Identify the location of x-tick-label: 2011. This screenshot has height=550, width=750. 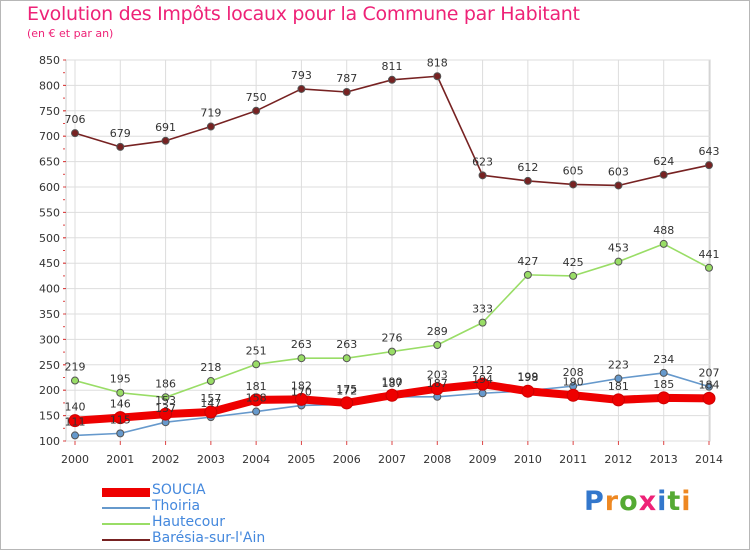
(573, 459).